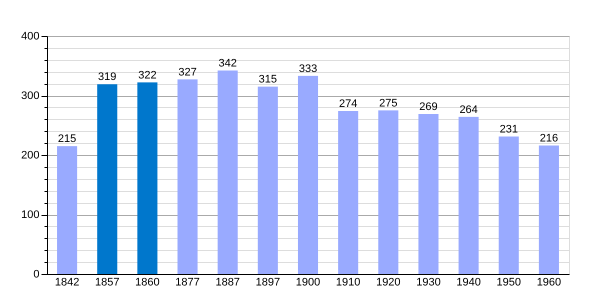 The width and height of the screenshot is (600, 300). What do you see at coordinates (30, 156) in the screenshot?
I see `y-tick-label: 200` at bounding box center [30, 156].